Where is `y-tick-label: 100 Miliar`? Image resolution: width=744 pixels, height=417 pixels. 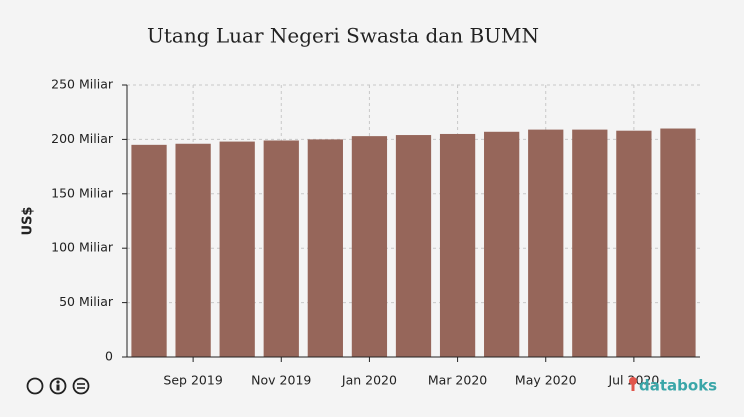
y-tick-label: 100 Miliar is located at coordinates (82, 247).